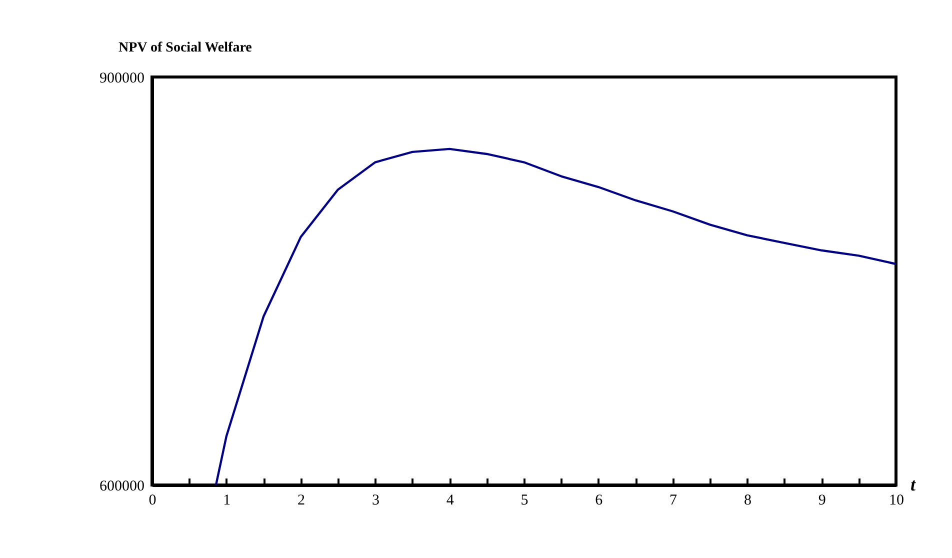 Image resolution: width=952 pixels, height=558 pixels. I want to click on x-tick-label: 0, so click(152, 500).